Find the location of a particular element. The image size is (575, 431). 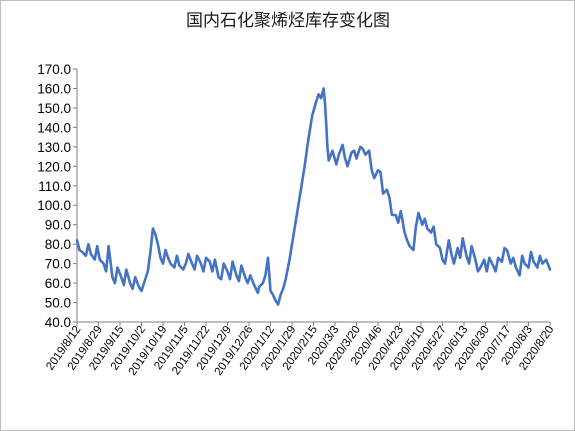

y-tick-label: 160.0 is located at coordinates (54, 88).